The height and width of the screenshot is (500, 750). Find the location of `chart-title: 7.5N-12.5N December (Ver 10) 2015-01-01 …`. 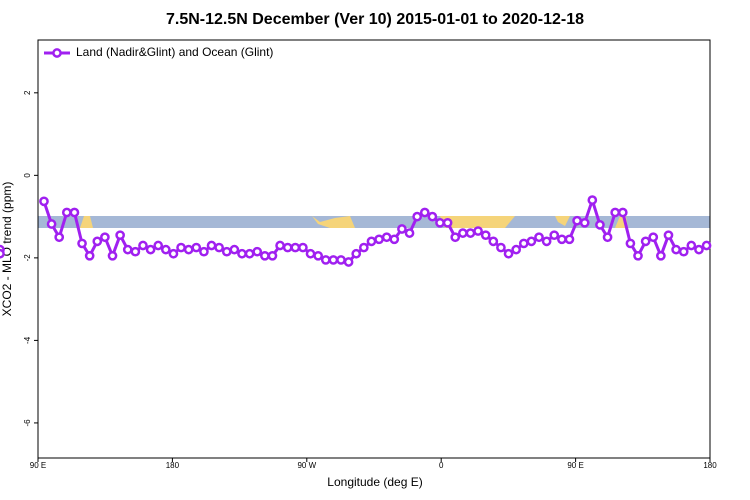

chart-title: 7.5N-12.5N December (Ver 10) 2015-01-01 … is located at coordinates (375, 19).